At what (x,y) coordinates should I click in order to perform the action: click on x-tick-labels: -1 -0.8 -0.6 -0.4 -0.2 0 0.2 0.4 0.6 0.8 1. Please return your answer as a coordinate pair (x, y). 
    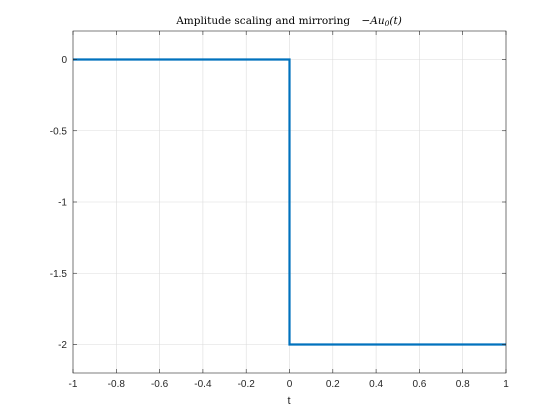
    Looking at the image, I should click on (289, 384).